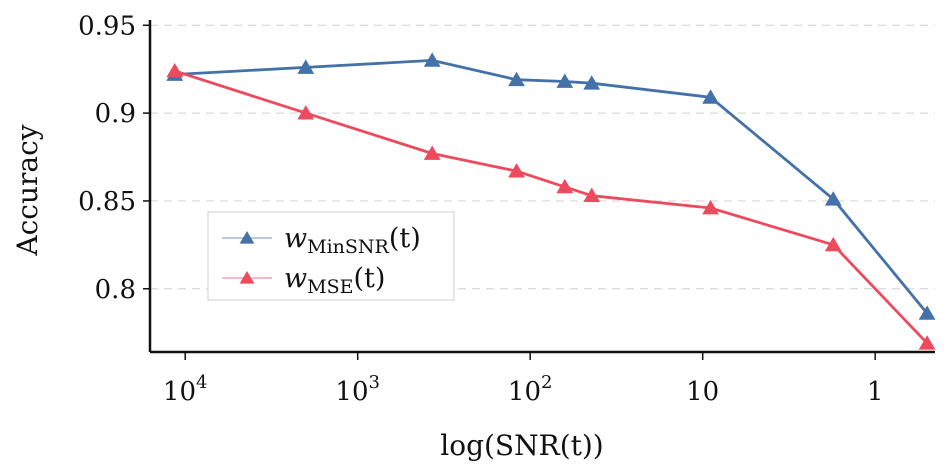  Describe the element at coordinates (107, 202) in the screenshot. I see `y-tick-label: 0.85` at that location.